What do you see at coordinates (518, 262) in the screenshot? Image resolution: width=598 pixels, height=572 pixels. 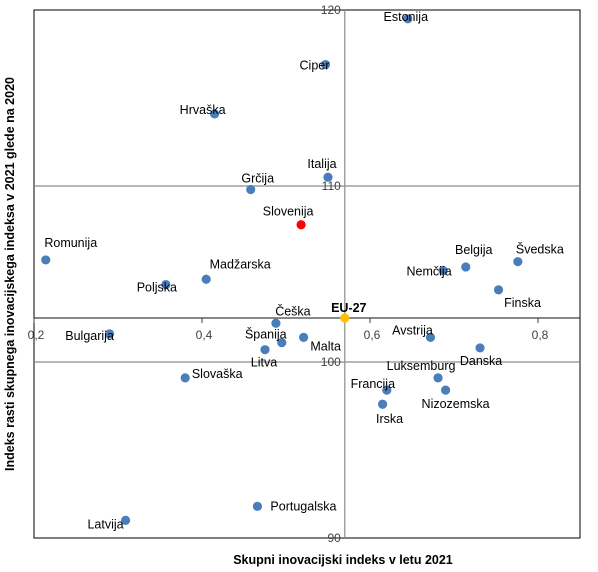 I see `point-svedska` at bounding box center [518, 262].